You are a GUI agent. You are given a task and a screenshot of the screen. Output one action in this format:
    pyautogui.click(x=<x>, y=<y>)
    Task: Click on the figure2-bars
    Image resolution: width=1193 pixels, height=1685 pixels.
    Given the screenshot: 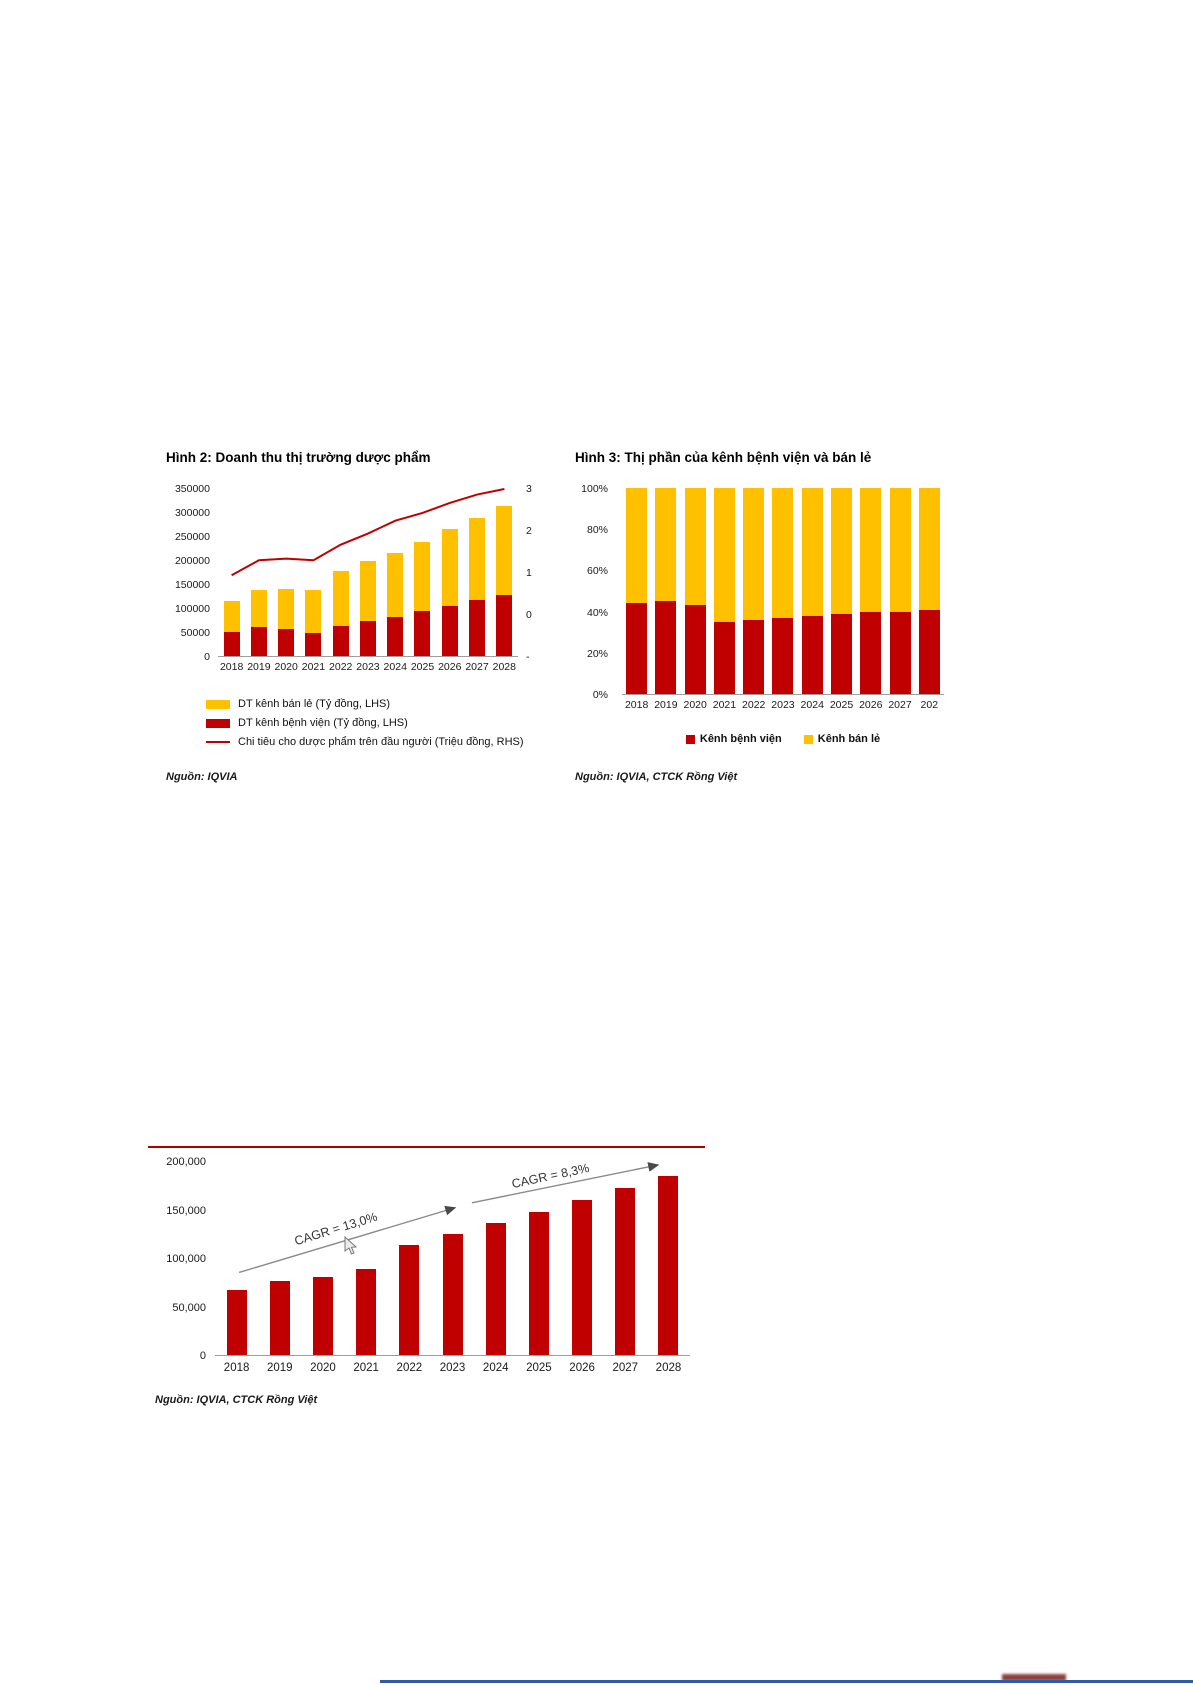 What is the action you would take?
    pyautogui.click(x=368, y=572)
    